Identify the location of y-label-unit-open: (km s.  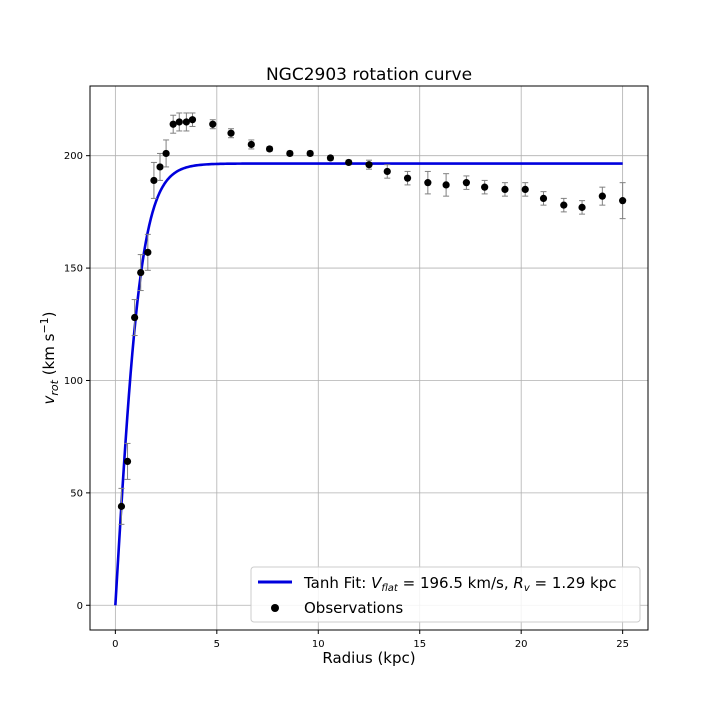
(49, 356).